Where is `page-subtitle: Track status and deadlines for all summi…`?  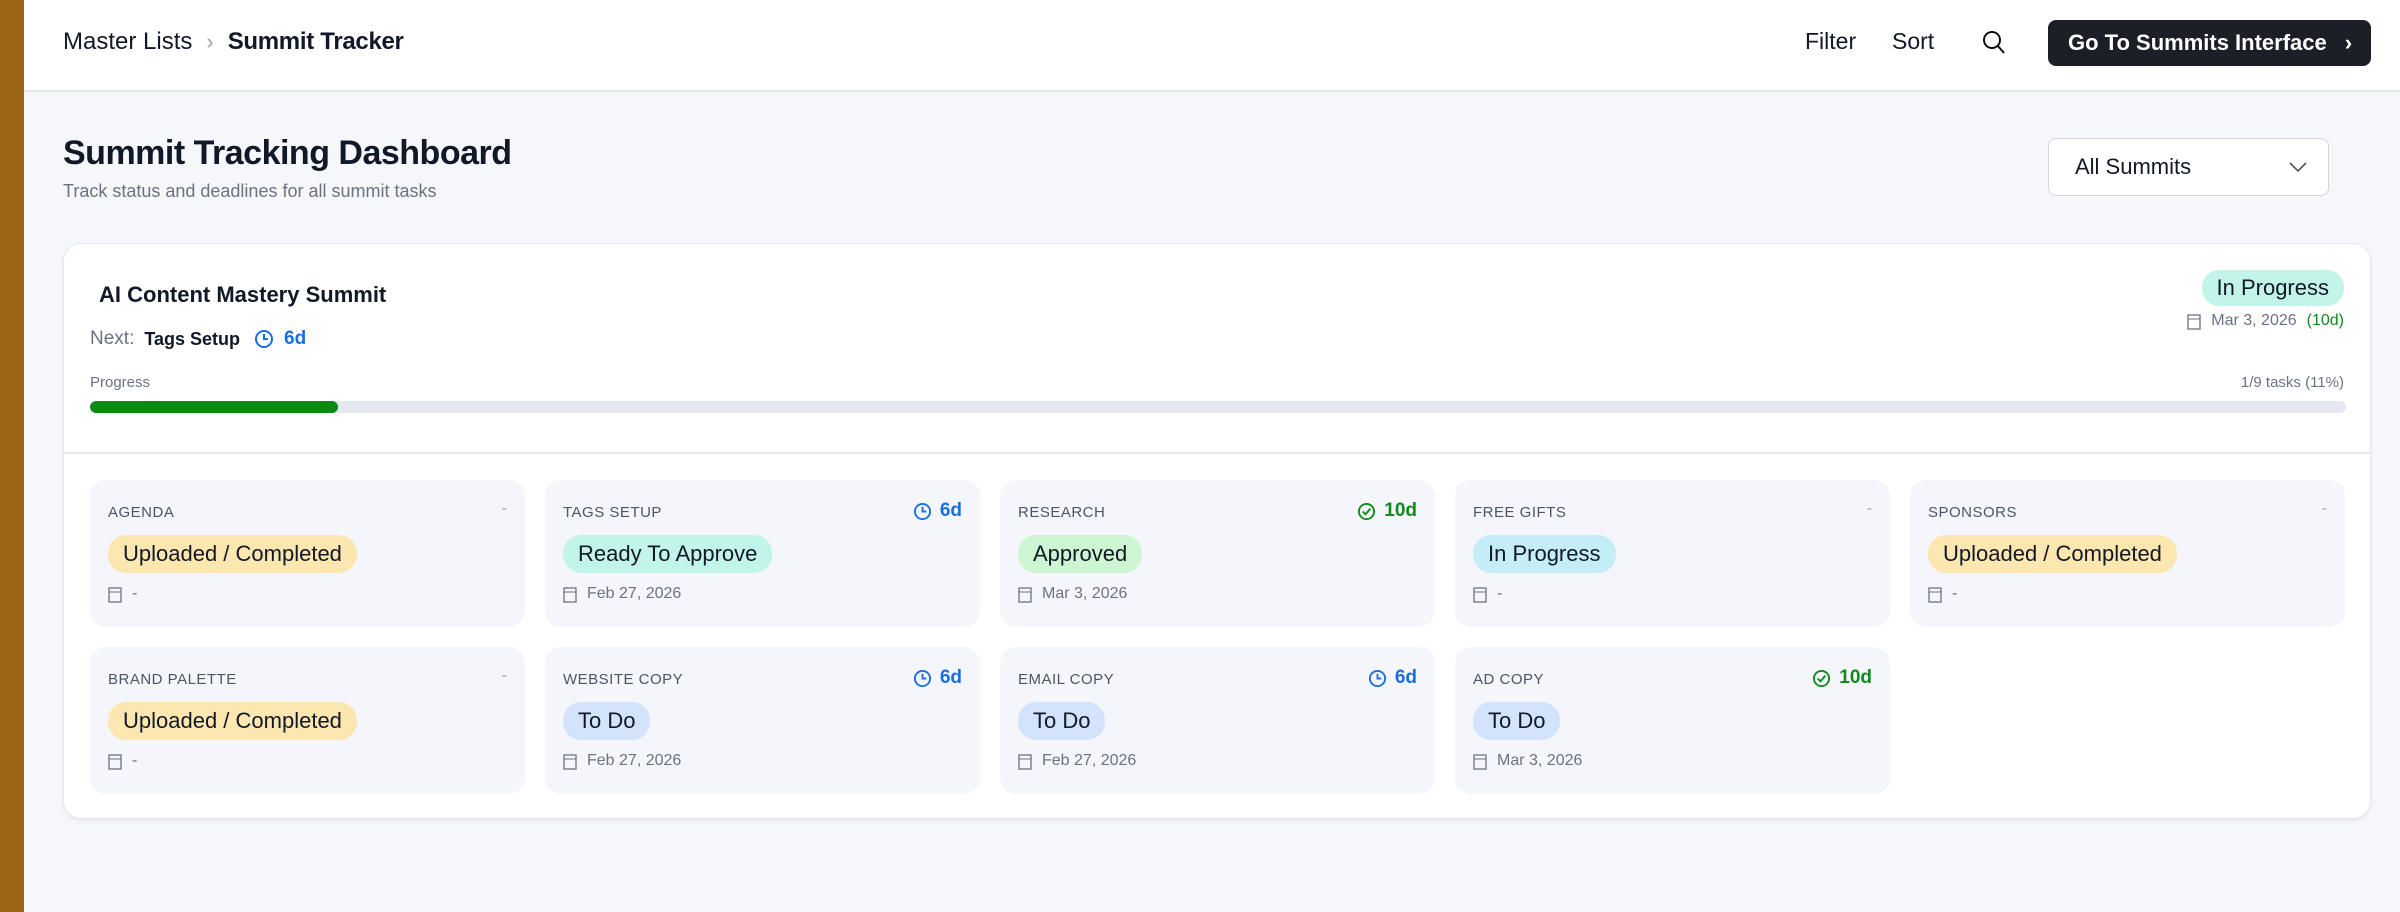 page-subtitle: Track status and deadlines for all summi… is located at coordinates (250, 191).